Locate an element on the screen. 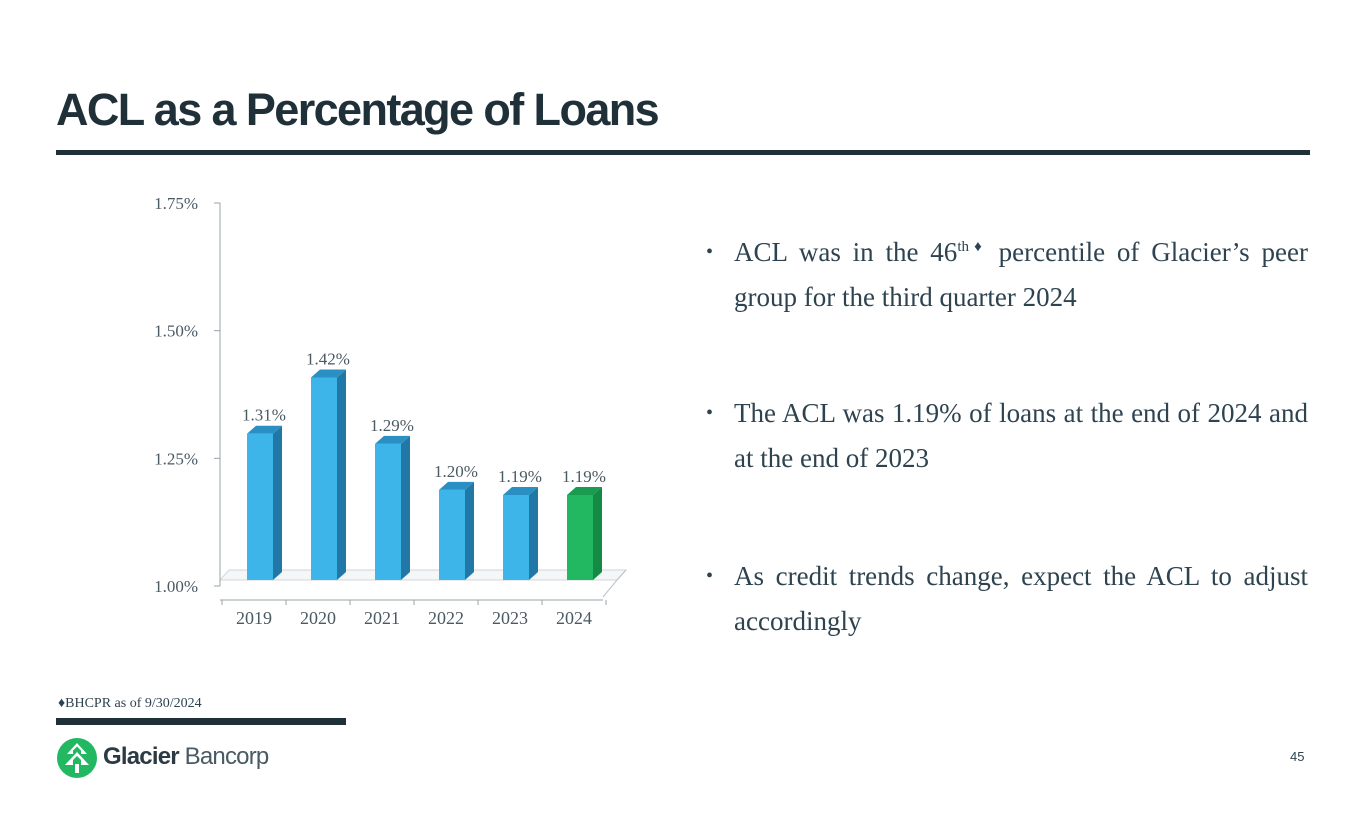 Image resolution: width=1365 pixels, height=829 pixels. footnote: ♦BHCPR as of 9/30/2024 is located at coordinates (130, 703).